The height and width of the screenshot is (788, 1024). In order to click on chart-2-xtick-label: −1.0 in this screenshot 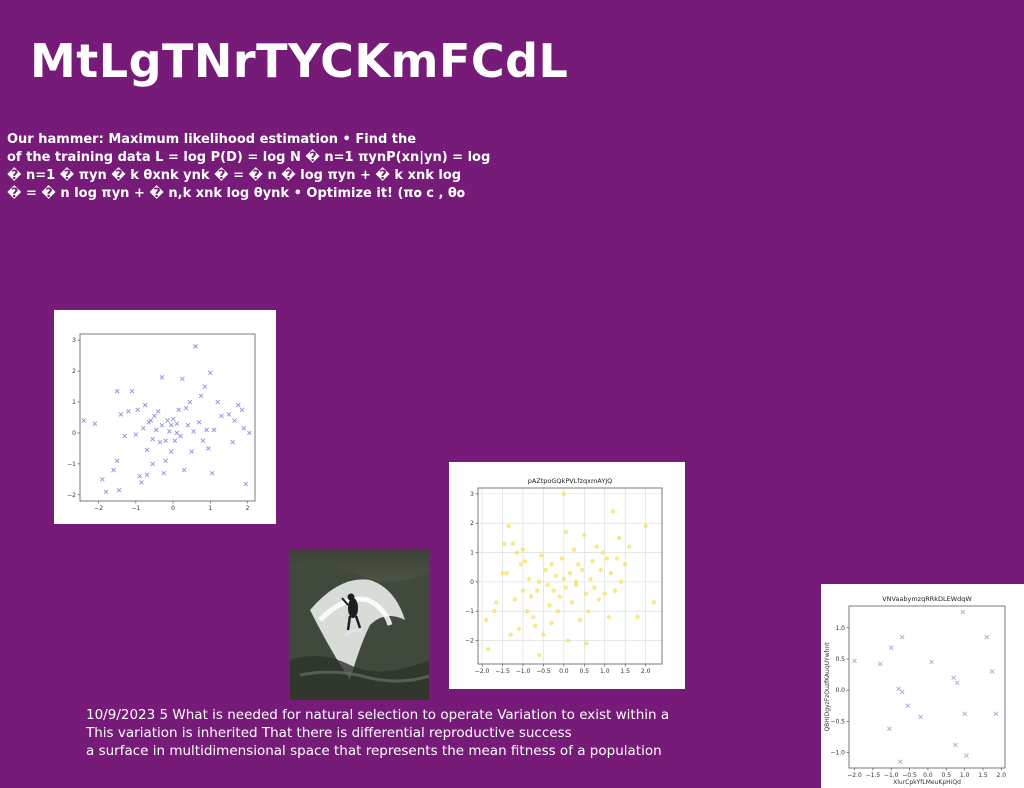, I will do `click(523, 671)`.